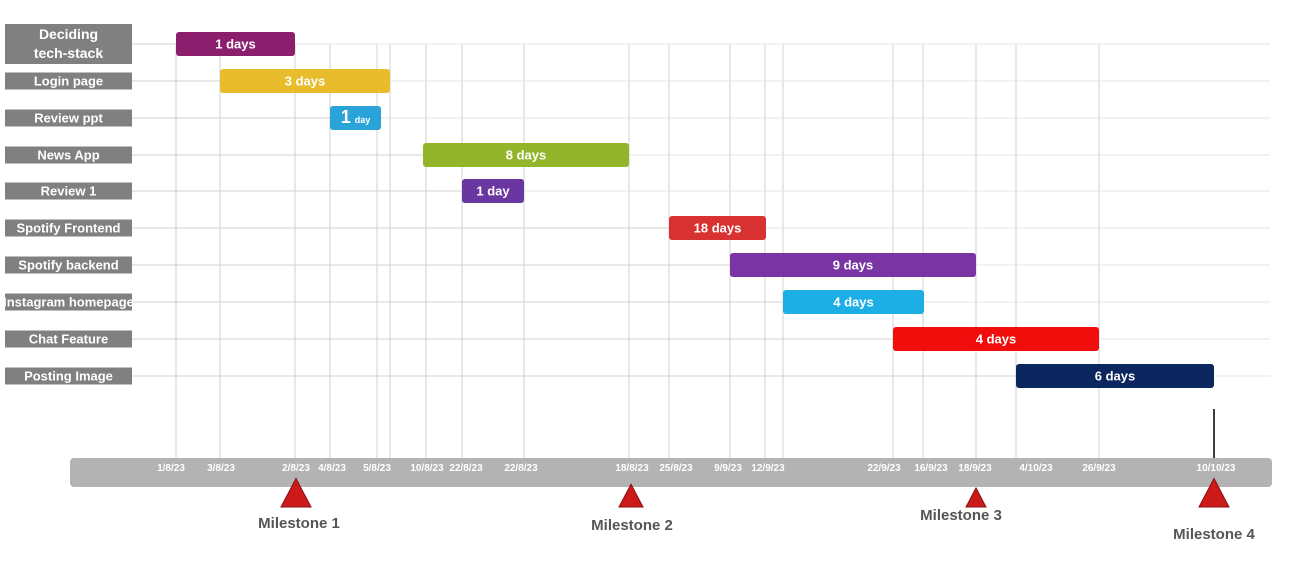 The width and height of the screenshot is (1306, 581). What do you see at coordinates (171, 468) in the screenshot?
I see `date-label: 1/8/23` at bounding box center [171, 468].